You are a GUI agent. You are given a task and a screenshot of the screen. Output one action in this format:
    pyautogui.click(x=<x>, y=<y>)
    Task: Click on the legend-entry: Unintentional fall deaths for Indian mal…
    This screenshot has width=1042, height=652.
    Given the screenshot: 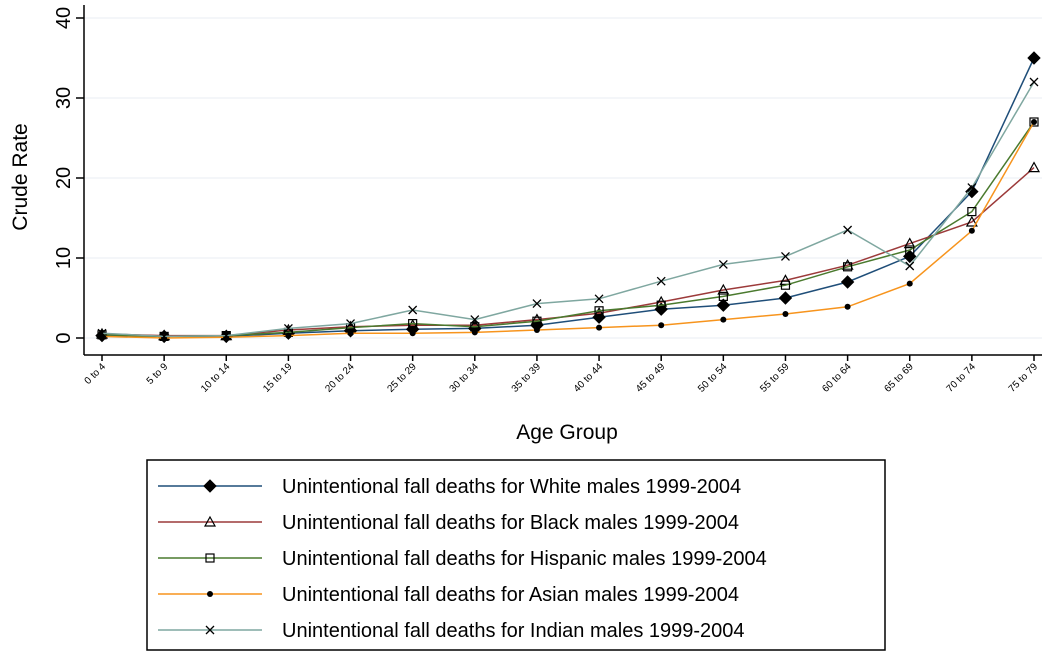 What is the action you would take?
    pyautogui.click(x=451, y=631)
    